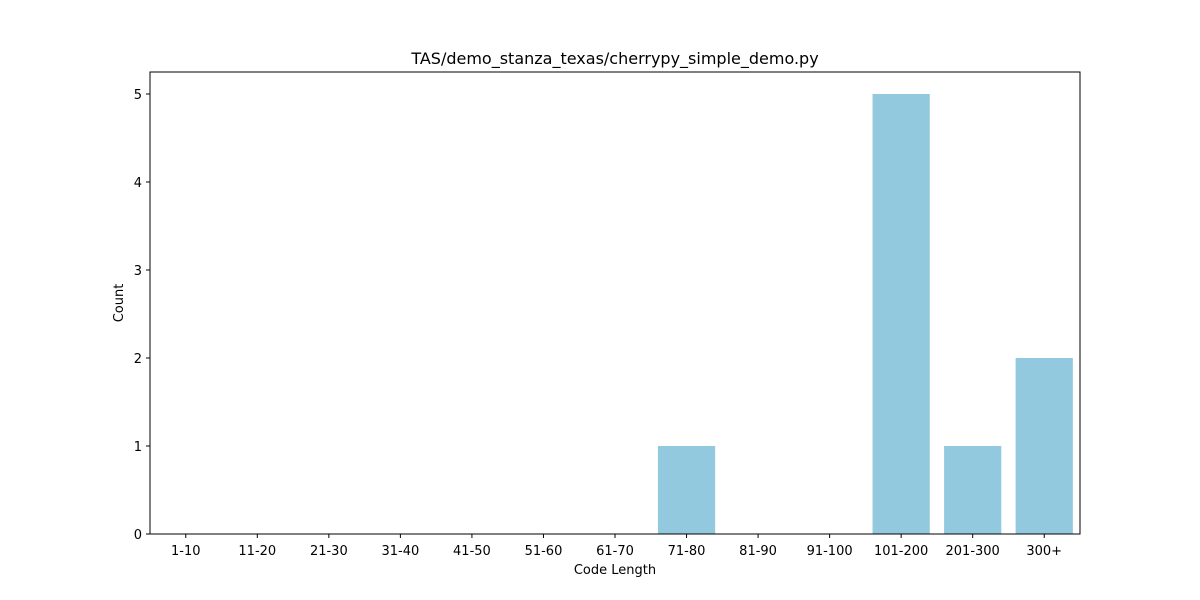  I want to click on x-tick-label: 51-60, so click(544, 551).